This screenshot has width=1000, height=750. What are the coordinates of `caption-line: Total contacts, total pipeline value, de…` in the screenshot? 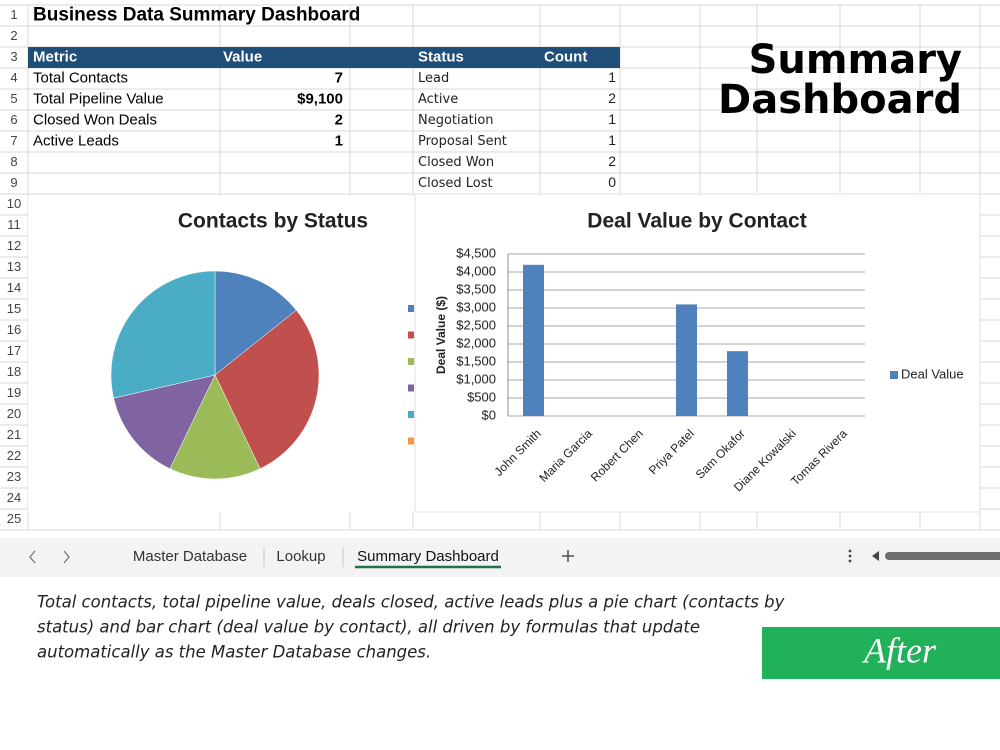 It's located at (411, 602).